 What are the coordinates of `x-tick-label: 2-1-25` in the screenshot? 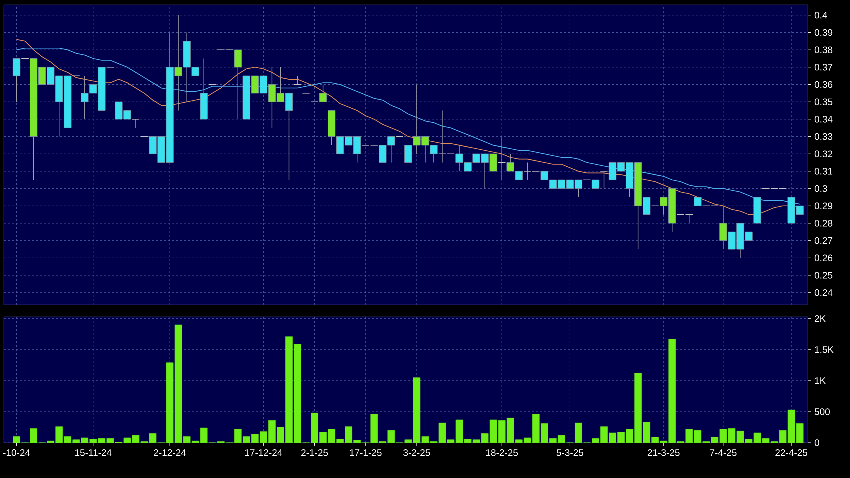 It's located at (315, 453).